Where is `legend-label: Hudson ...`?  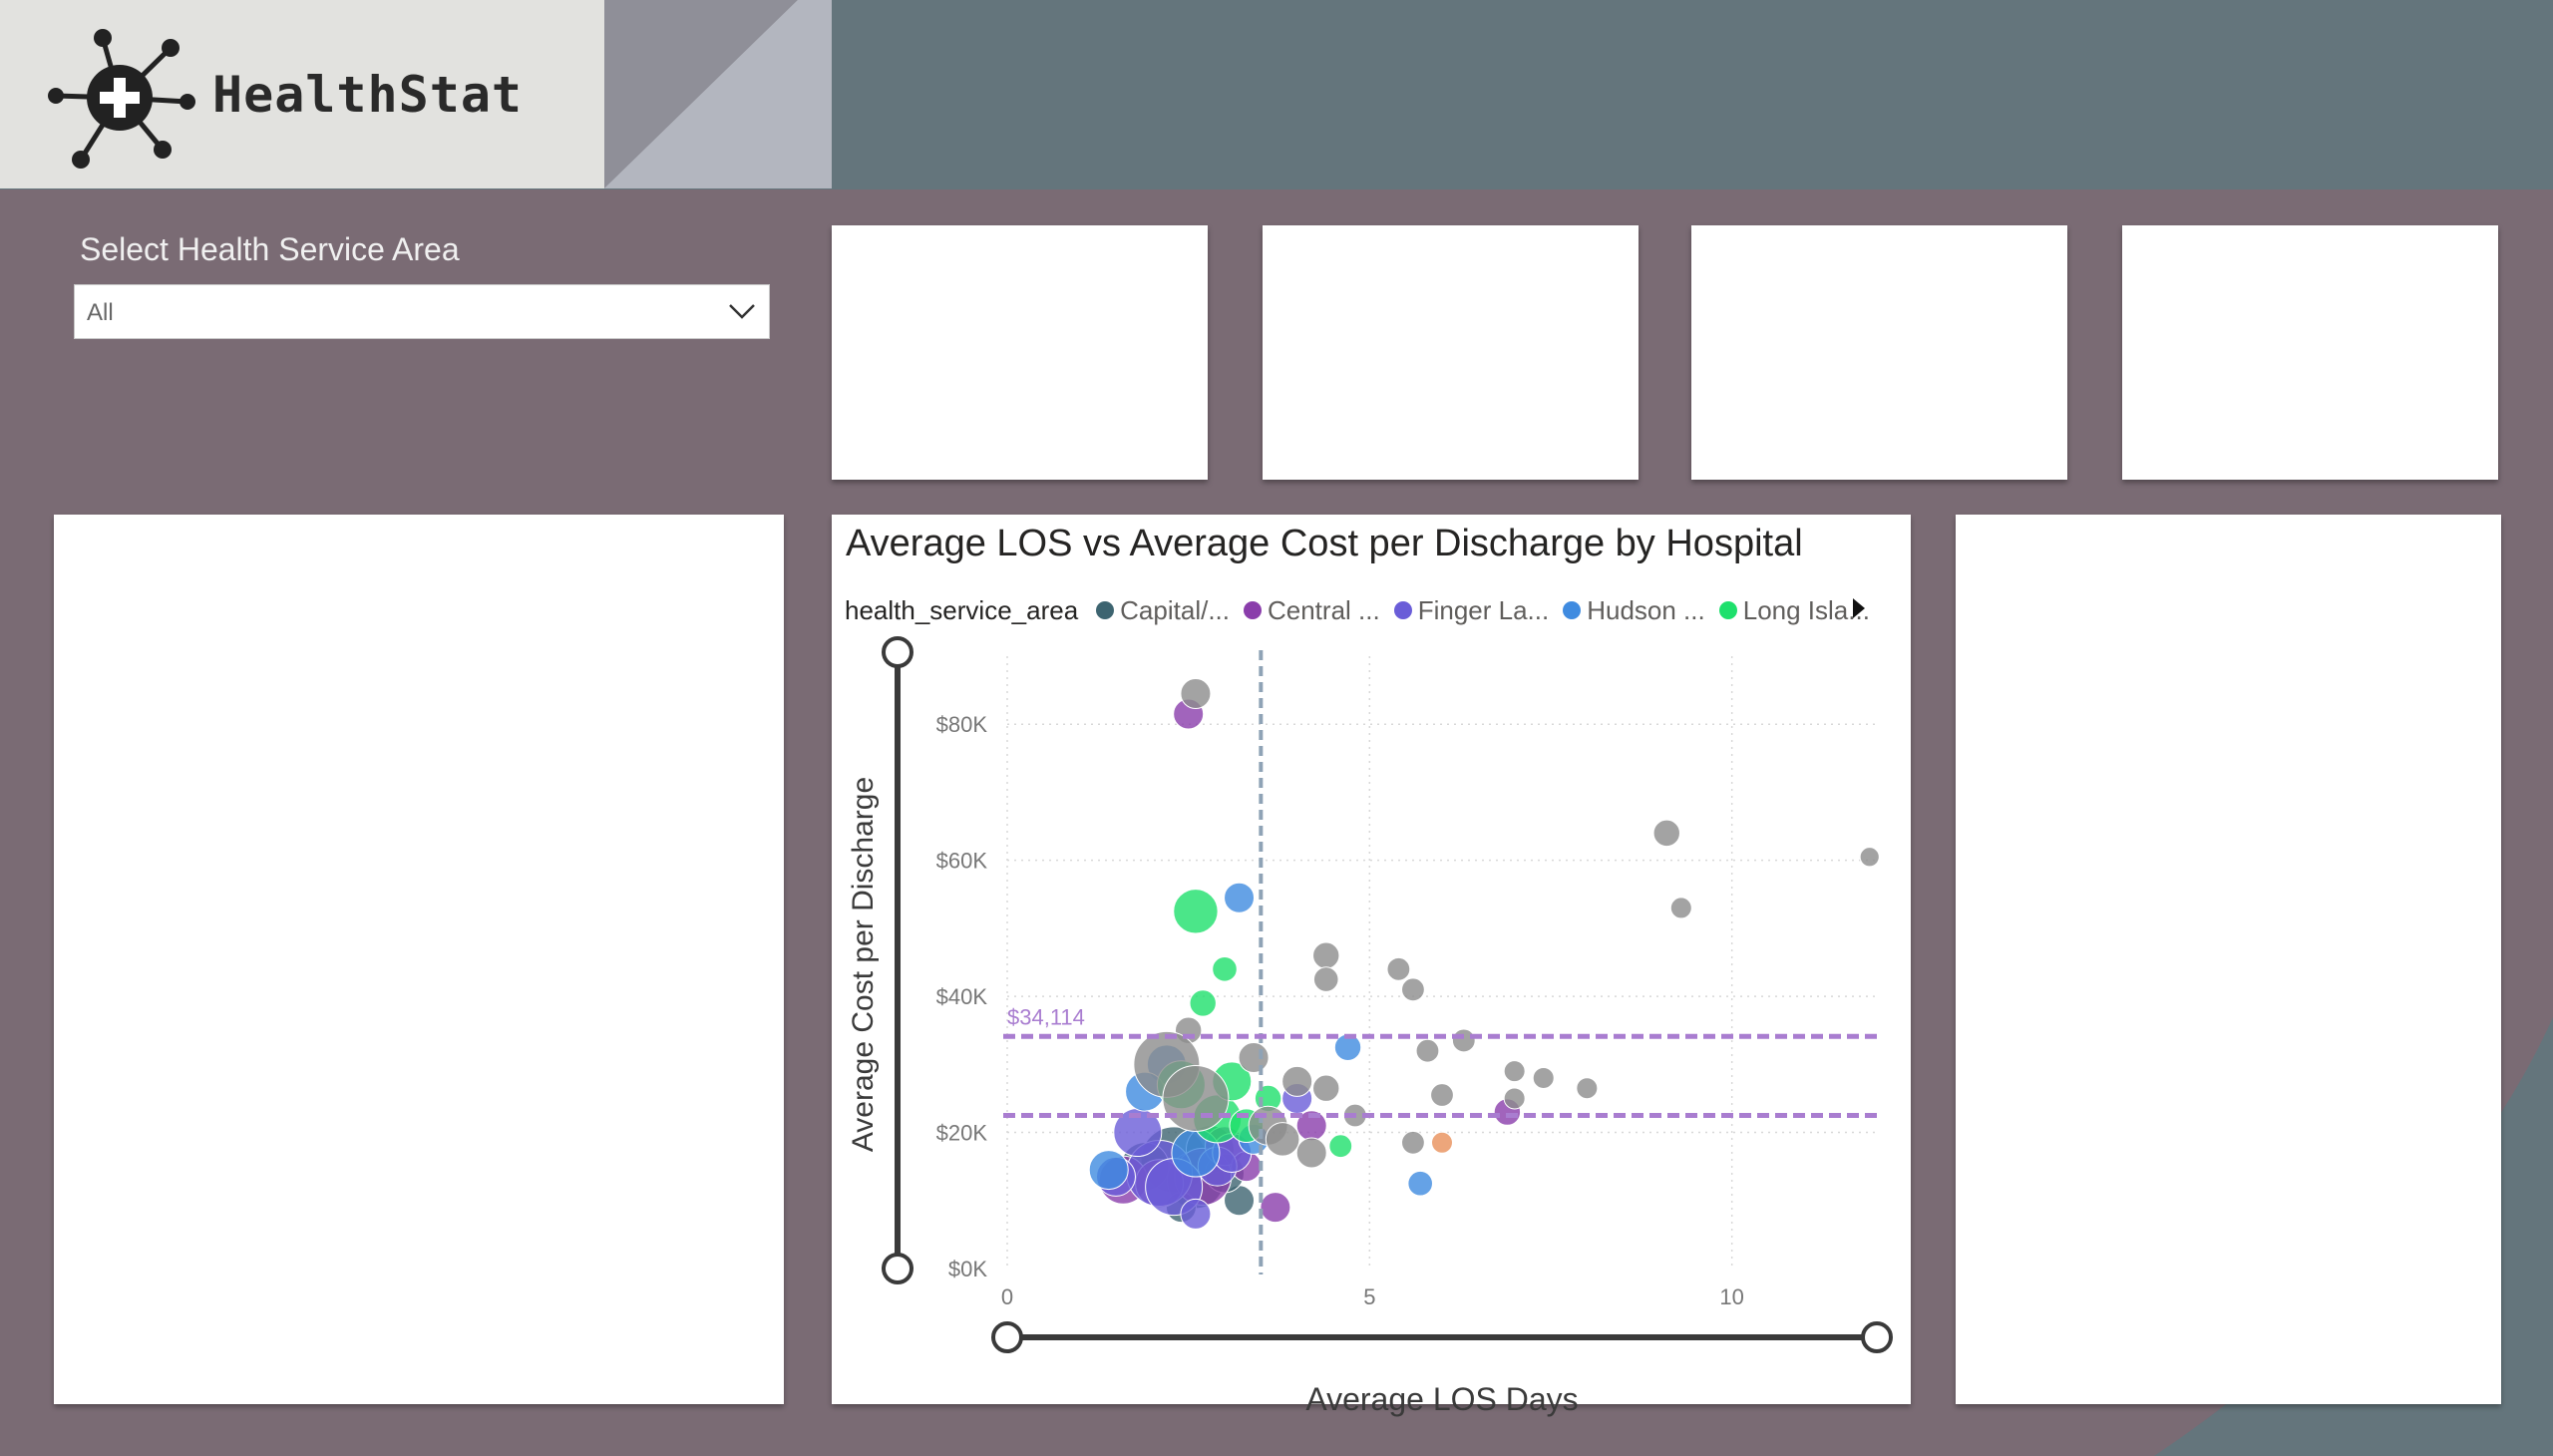 legend-label: Hudson ... is located at coordinates (1646, 609).